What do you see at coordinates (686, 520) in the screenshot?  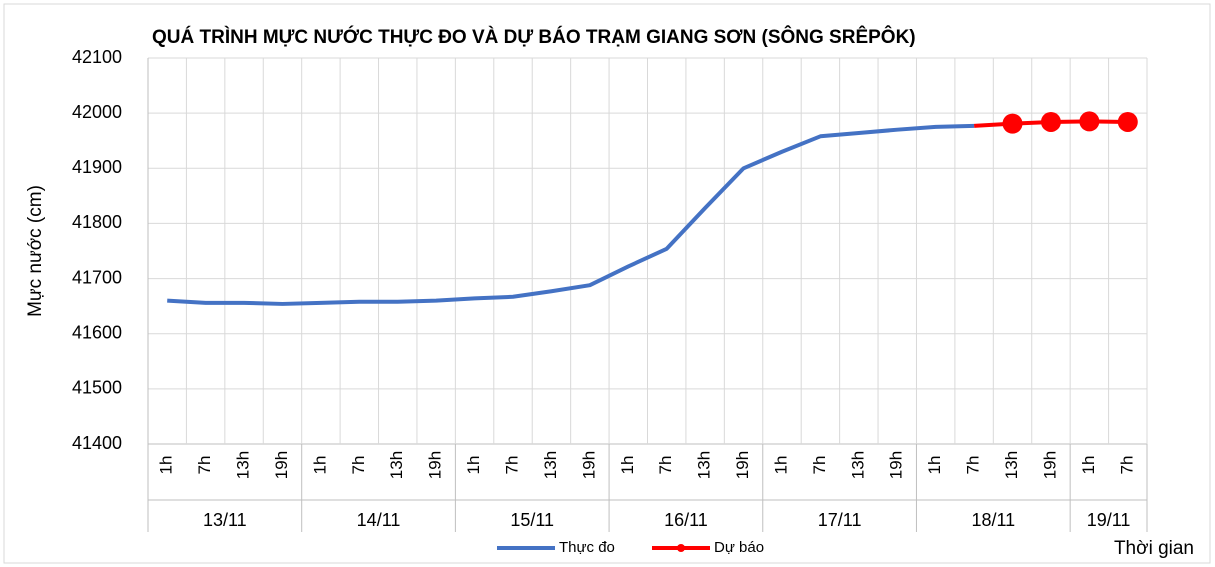 I see `group-label: 16/11` at bounding box center [686, 520].